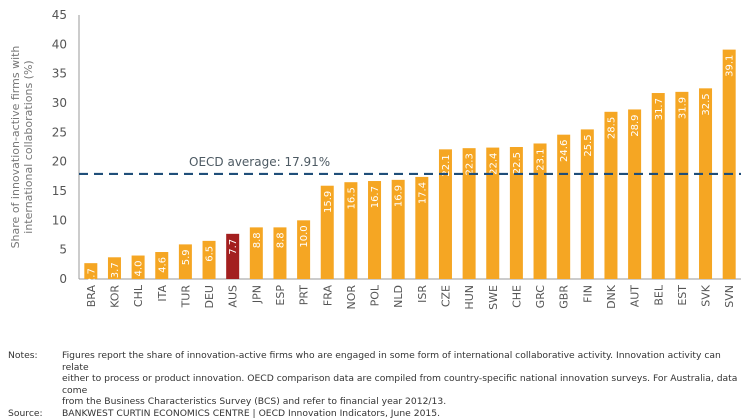 This screenshot has height=419, width=754. What do you see at coordinates (682, 295) in the screenshot?
I see `x-tick-label: EST` at bounding box center [682, 295].